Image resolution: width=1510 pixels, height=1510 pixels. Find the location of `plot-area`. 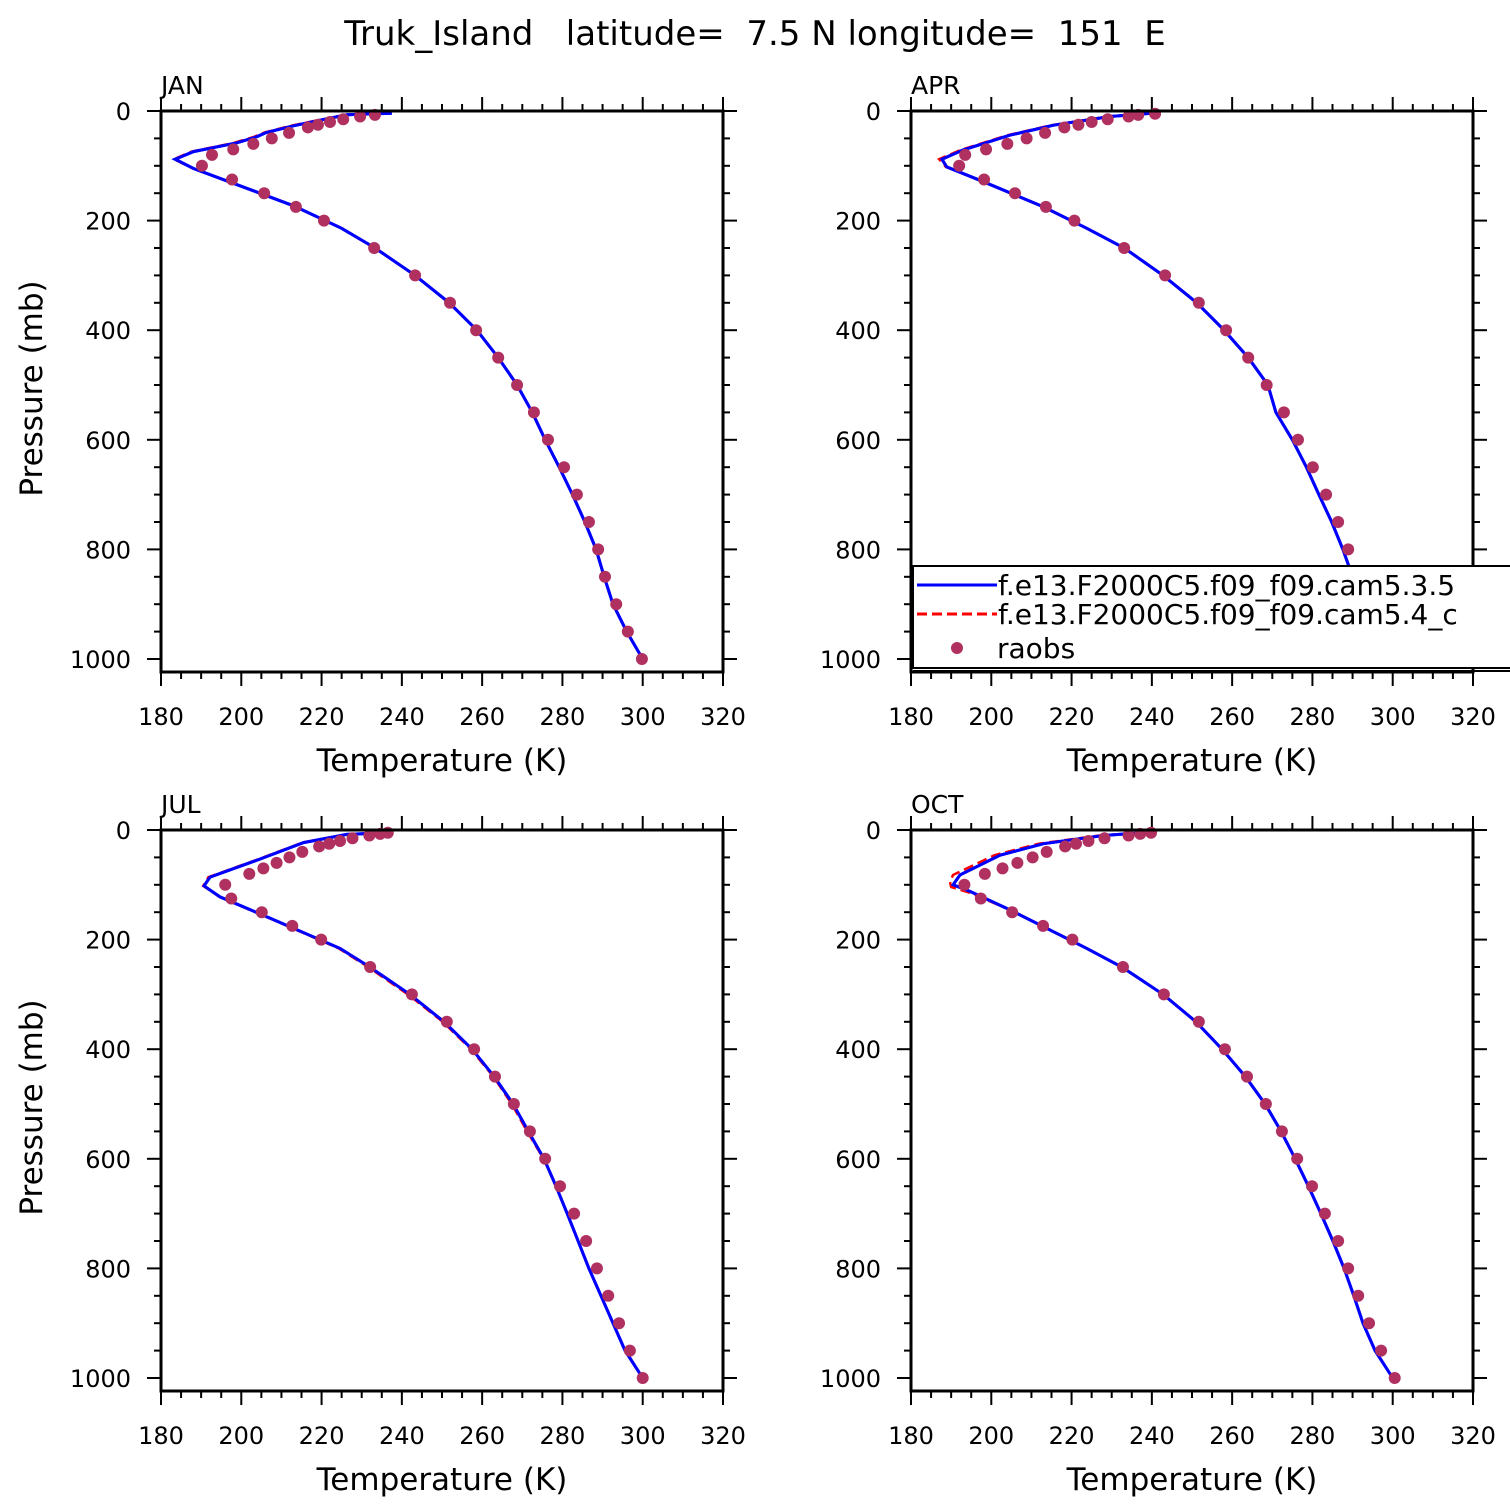

plot-area is located at coordinates (422, 1105).